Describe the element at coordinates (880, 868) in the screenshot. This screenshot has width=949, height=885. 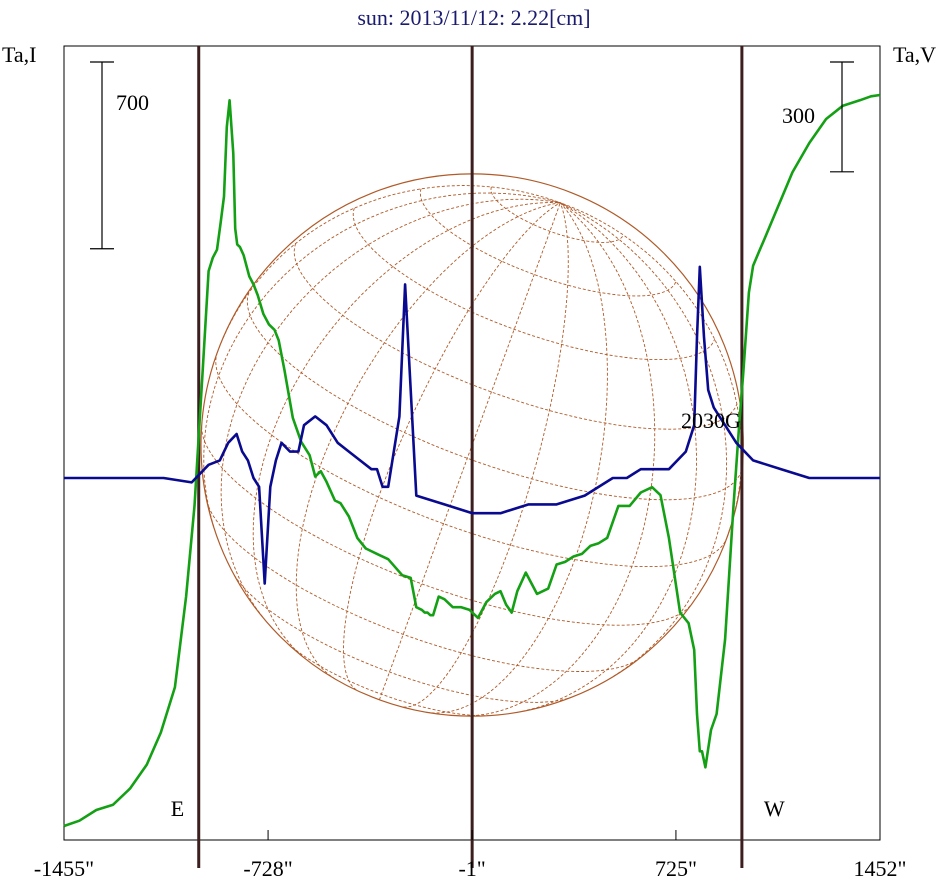
I see `x-tick-label: 1452"` at that location.